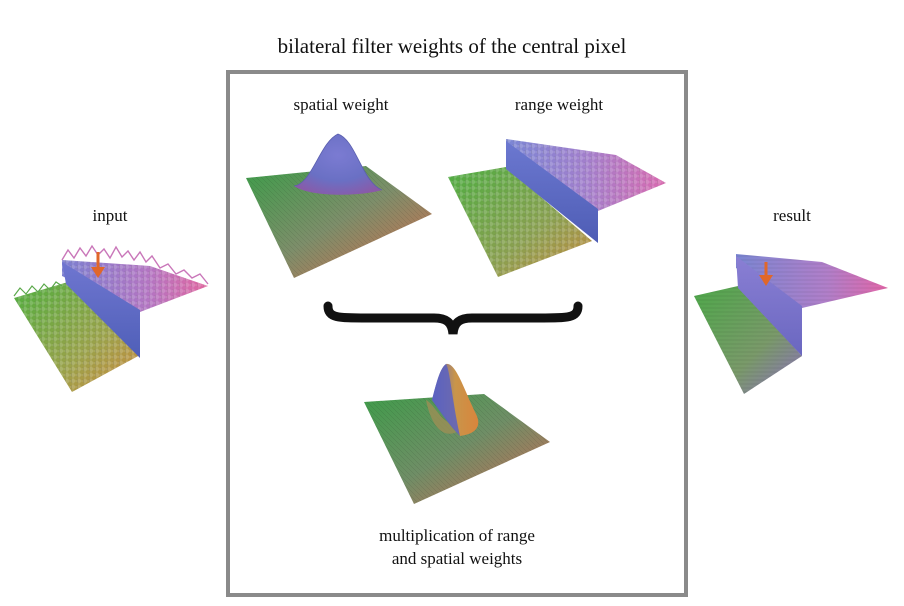 This screenshot has width=904, height=606. Describe the element at coordinates (792, 215) in the screenshot. I see `label-result: result` at that location.